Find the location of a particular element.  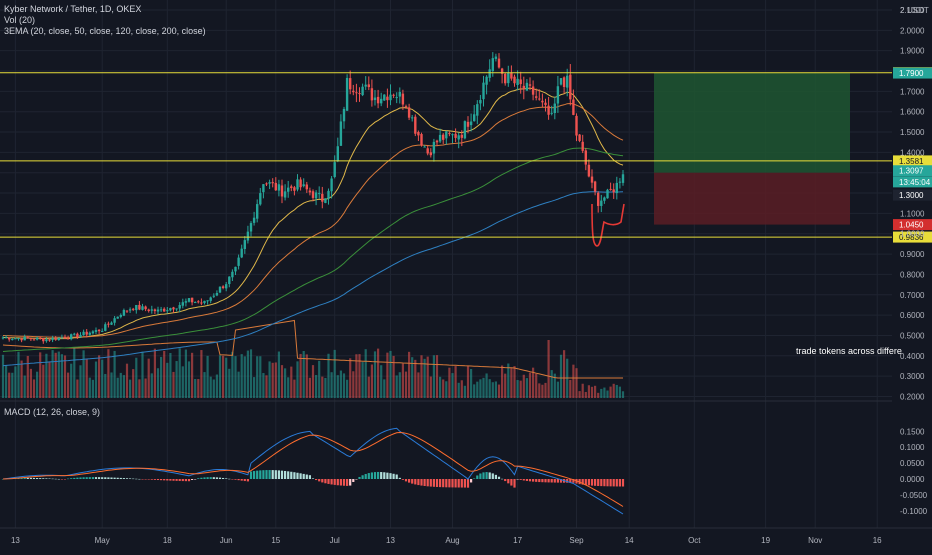

signal-line is located at coordinates (313, 469).